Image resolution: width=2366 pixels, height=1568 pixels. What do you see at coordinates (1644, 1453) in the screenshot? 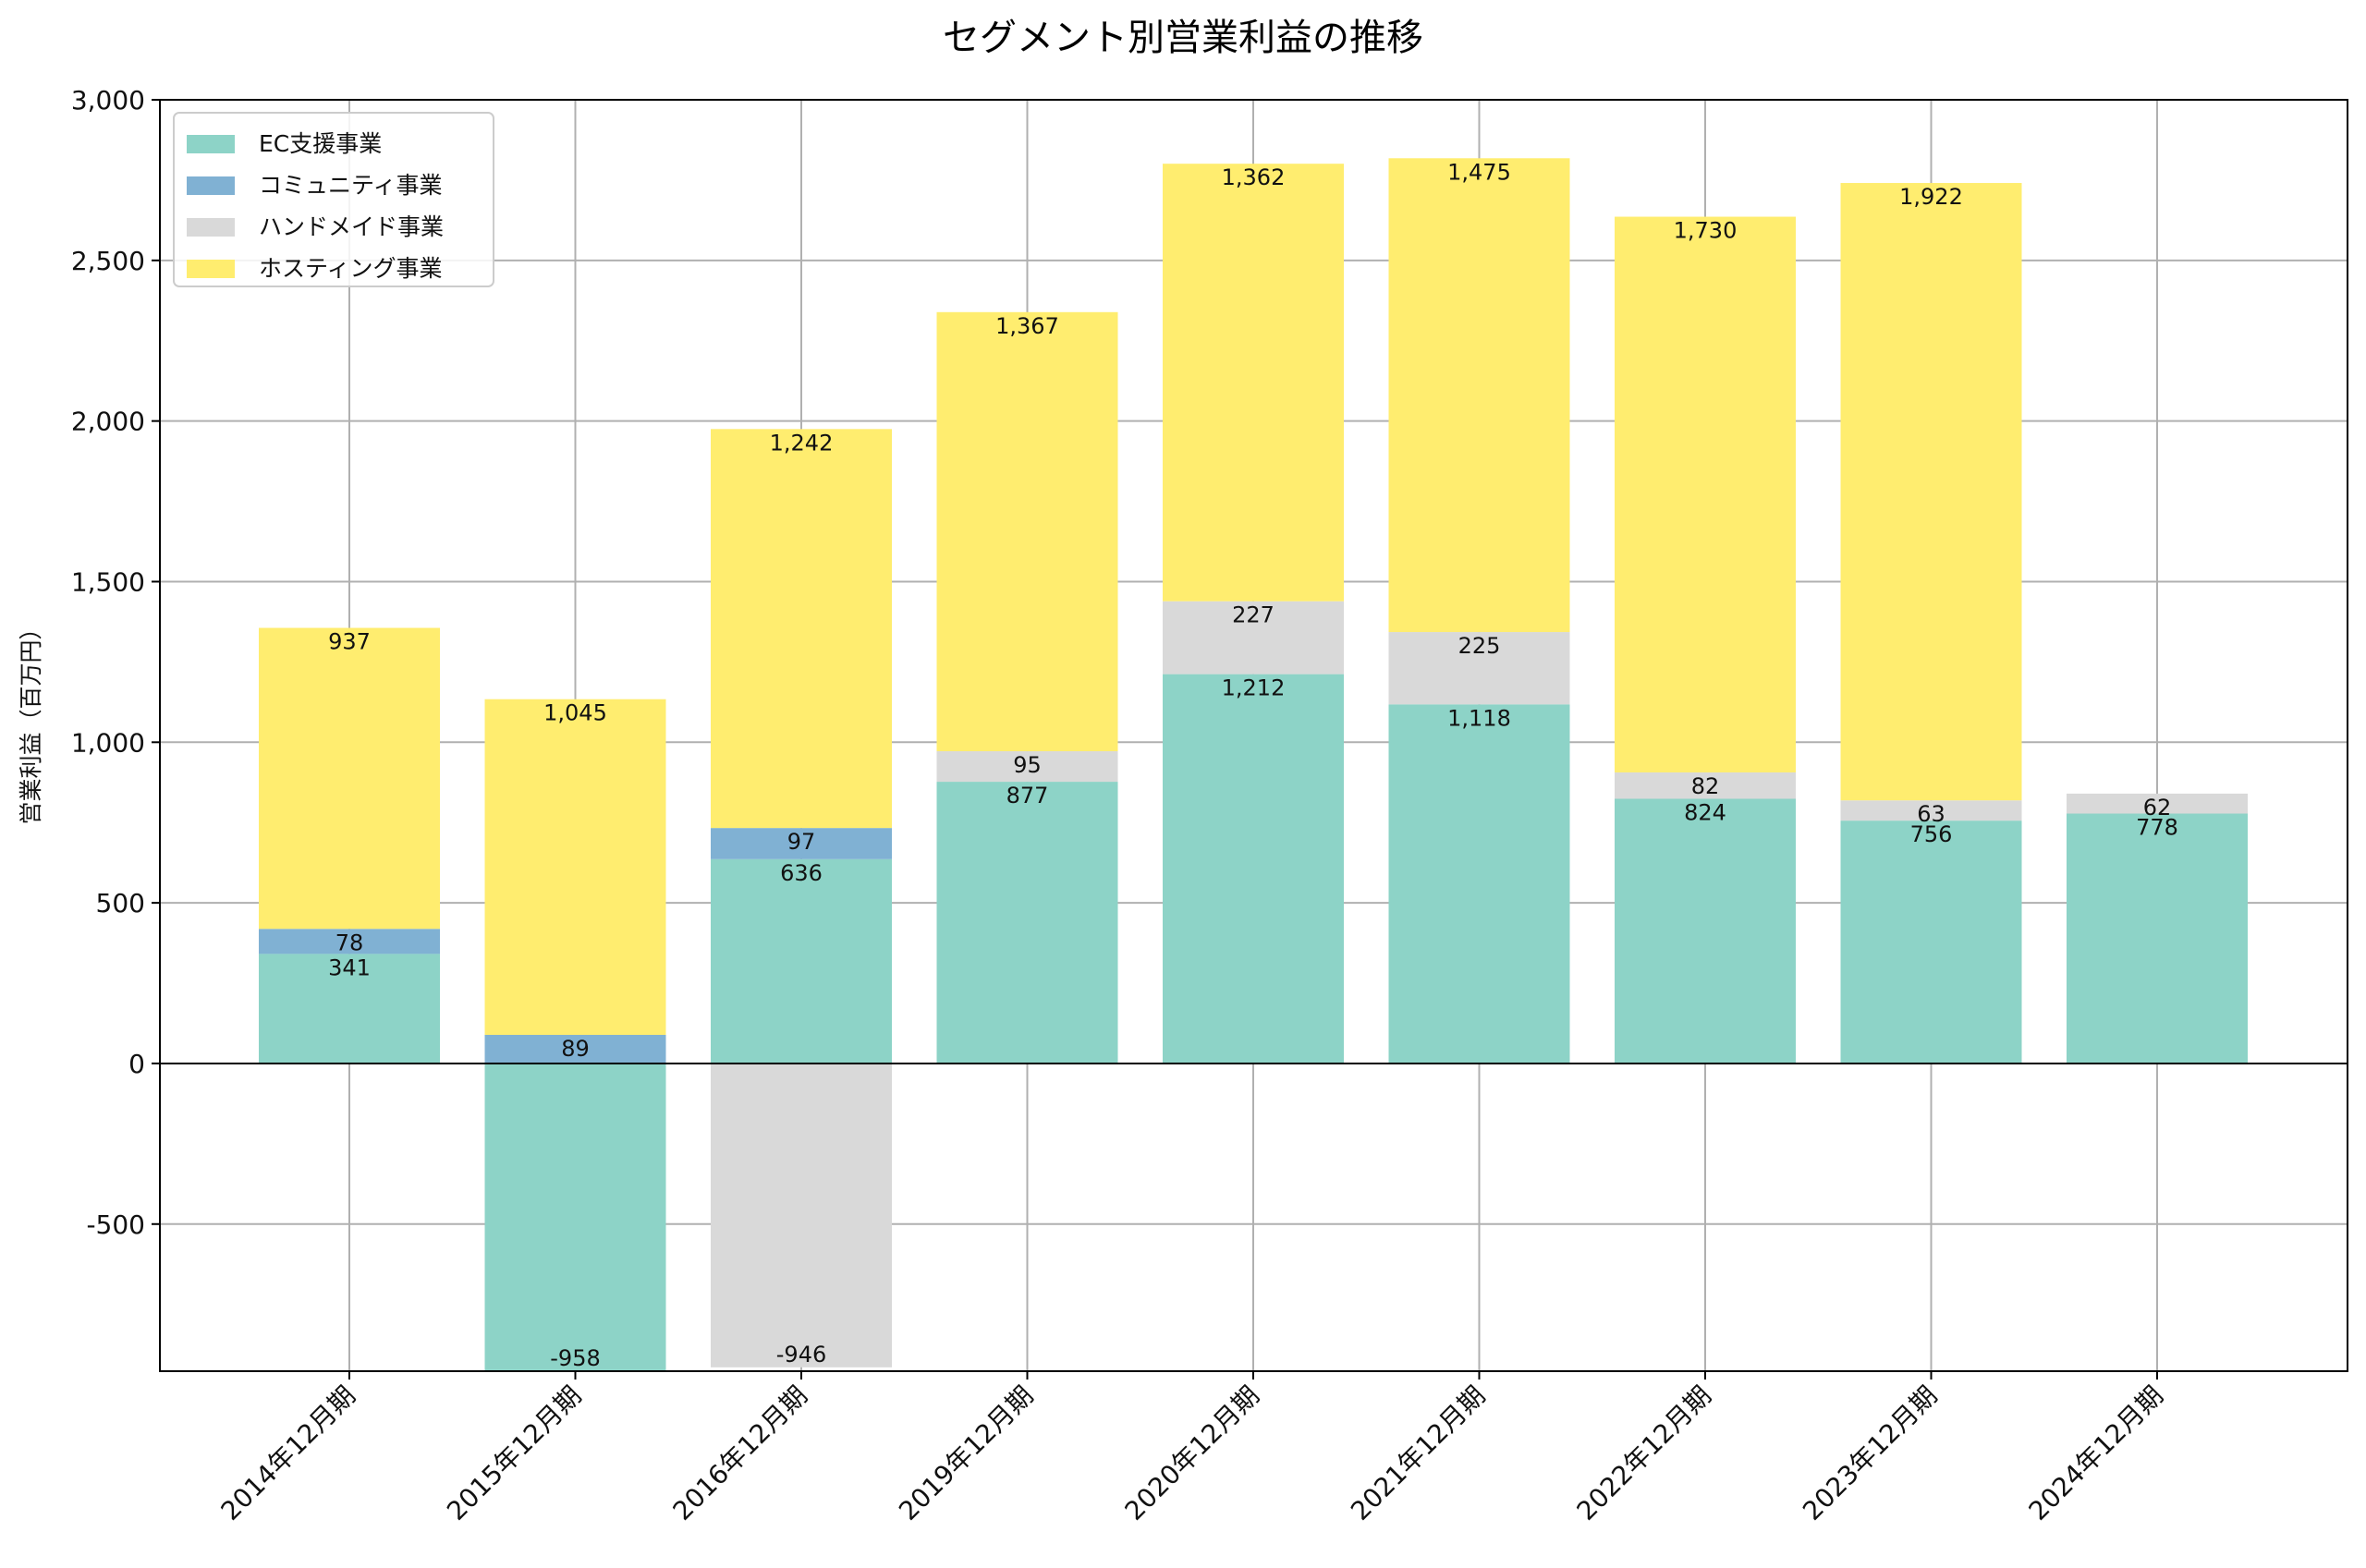
I see `x-tick-label: 2022年12月期` at bounding box center [1644, 1453].